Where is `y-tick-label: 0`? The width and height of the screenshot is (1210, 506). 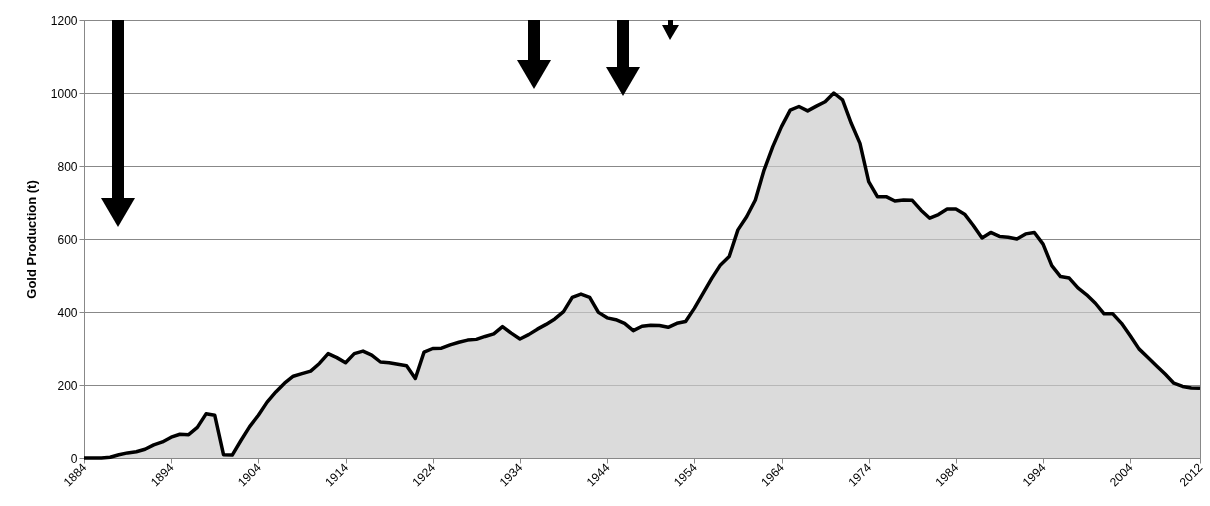
y-tick-label: 0 is located at coordinates (74, 458).